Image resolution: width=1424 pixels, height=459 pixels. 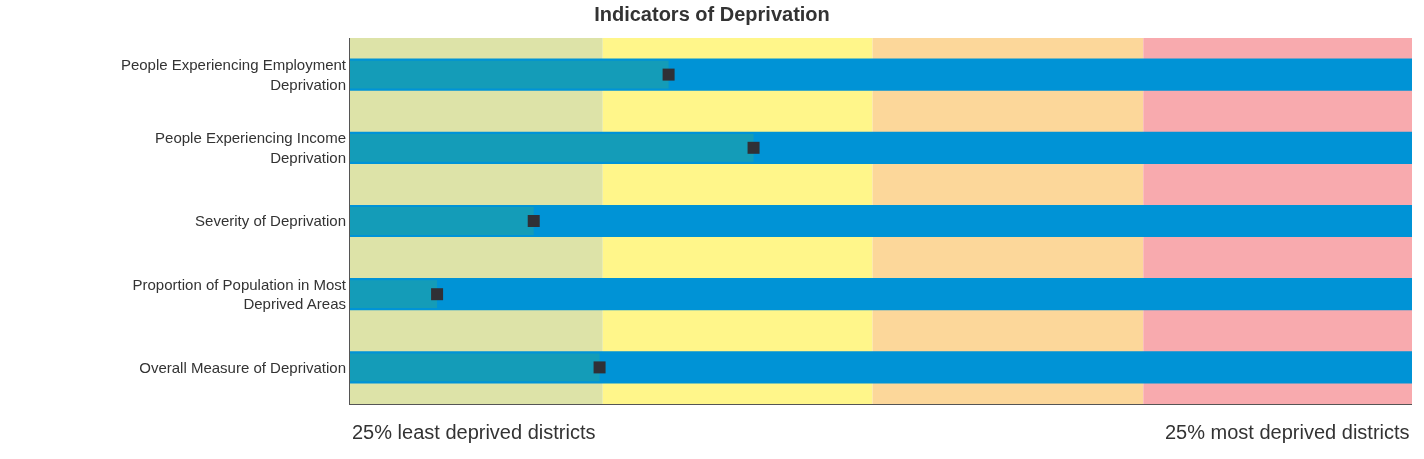 What do you see at coordinates (239, 294) in the screenshot?
I see `y-tick-label: Proportion of Population in Most Deprived Areas` at bounding box center [239, 294].